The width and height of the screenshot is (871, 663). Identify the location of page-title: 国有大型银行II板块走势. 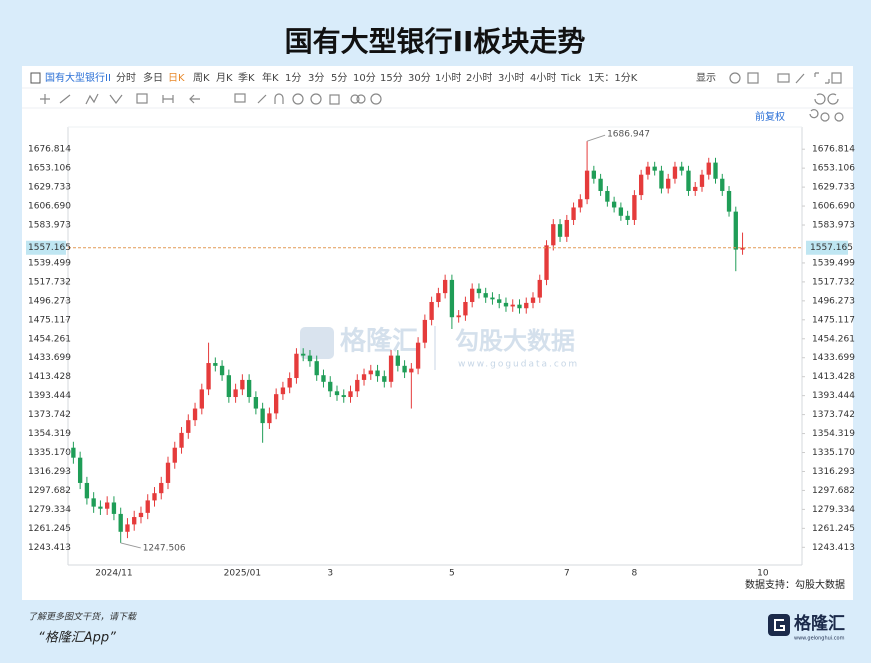
(435, 41).